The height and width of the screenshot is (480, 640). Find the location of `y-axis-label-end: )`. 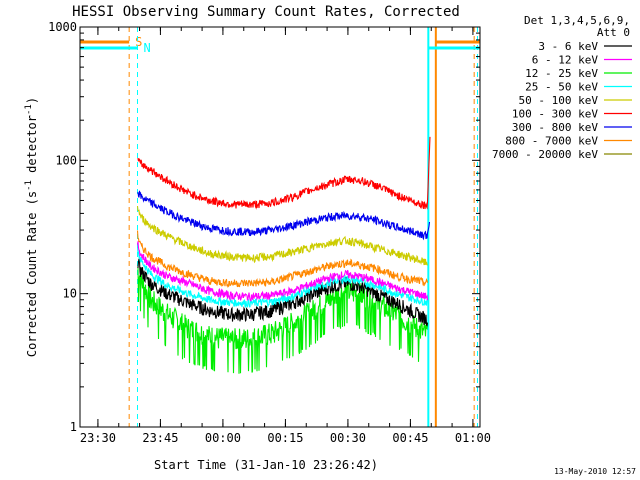

y-axis-label-end: ) is located at coordinates (32, 100).